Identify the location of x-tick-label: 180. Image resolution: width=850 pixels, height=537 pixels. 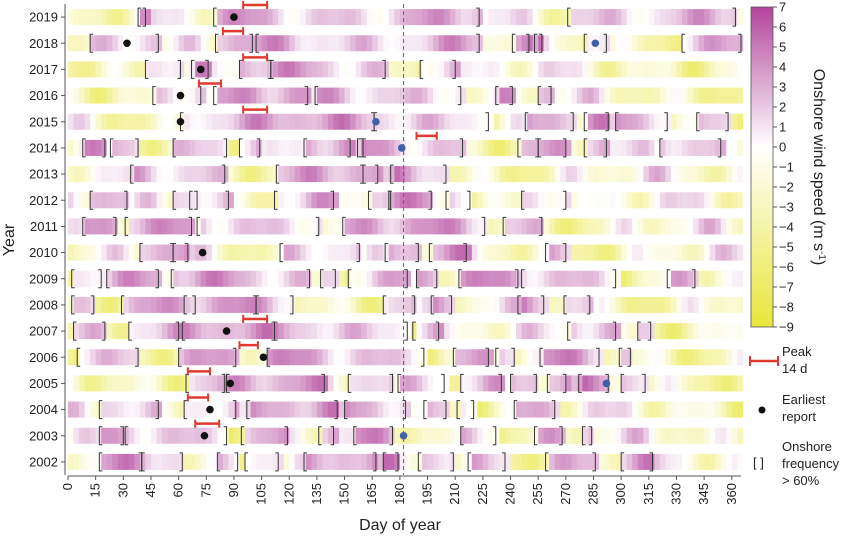
(399, 494).